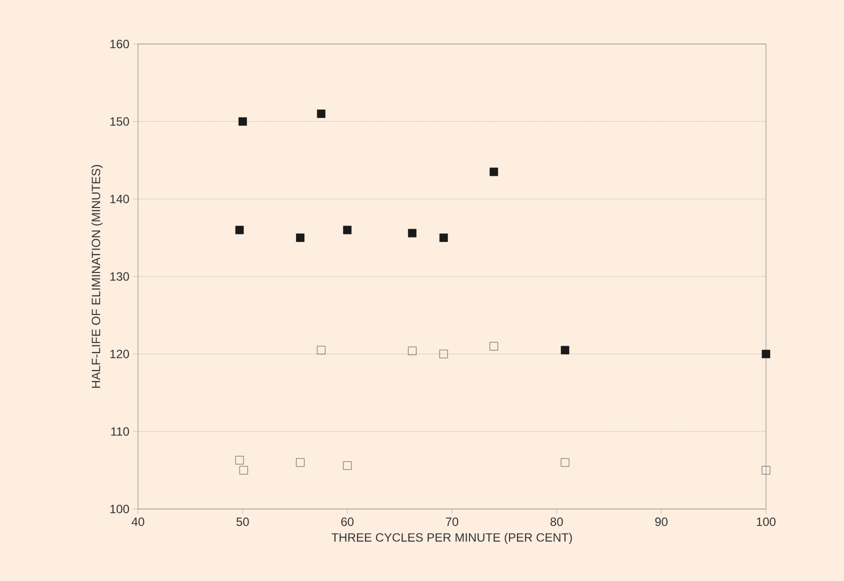 Image resolution: width=844 pixels, height=581 pixels. What do you see at coordinates (120, 509) in the screenshot?
I see `y-tick-label: 100` at bounding box center [120, 509].